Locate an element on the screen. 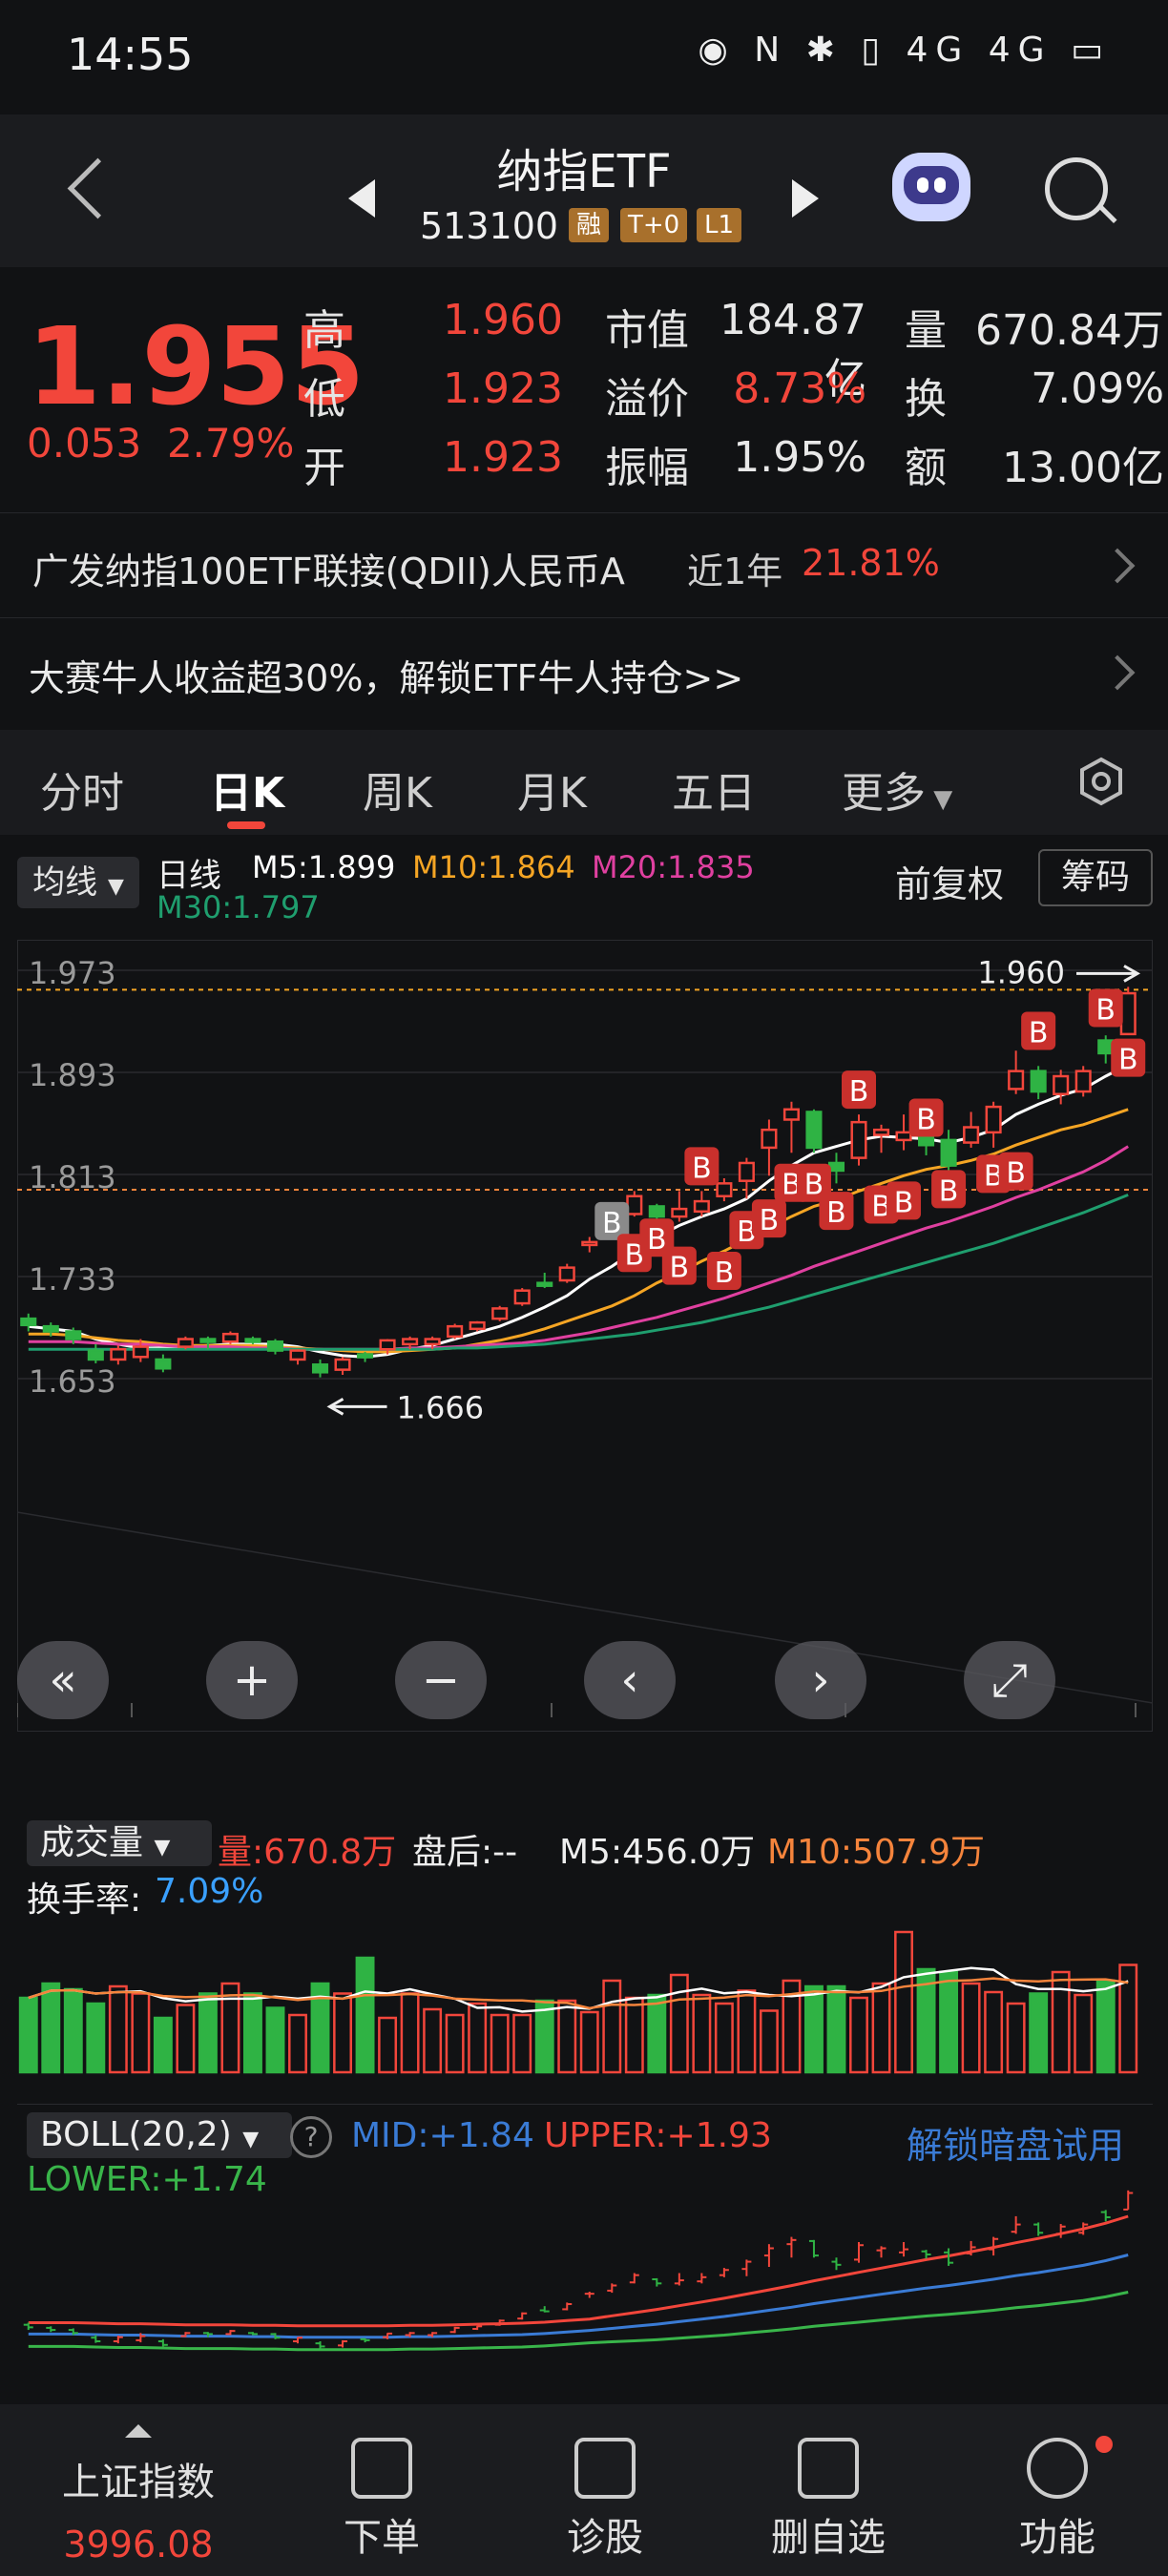 The height and width of the screenshot is (2576, 1168). zoom-out-button: − is located at coordinates (441, 1680).